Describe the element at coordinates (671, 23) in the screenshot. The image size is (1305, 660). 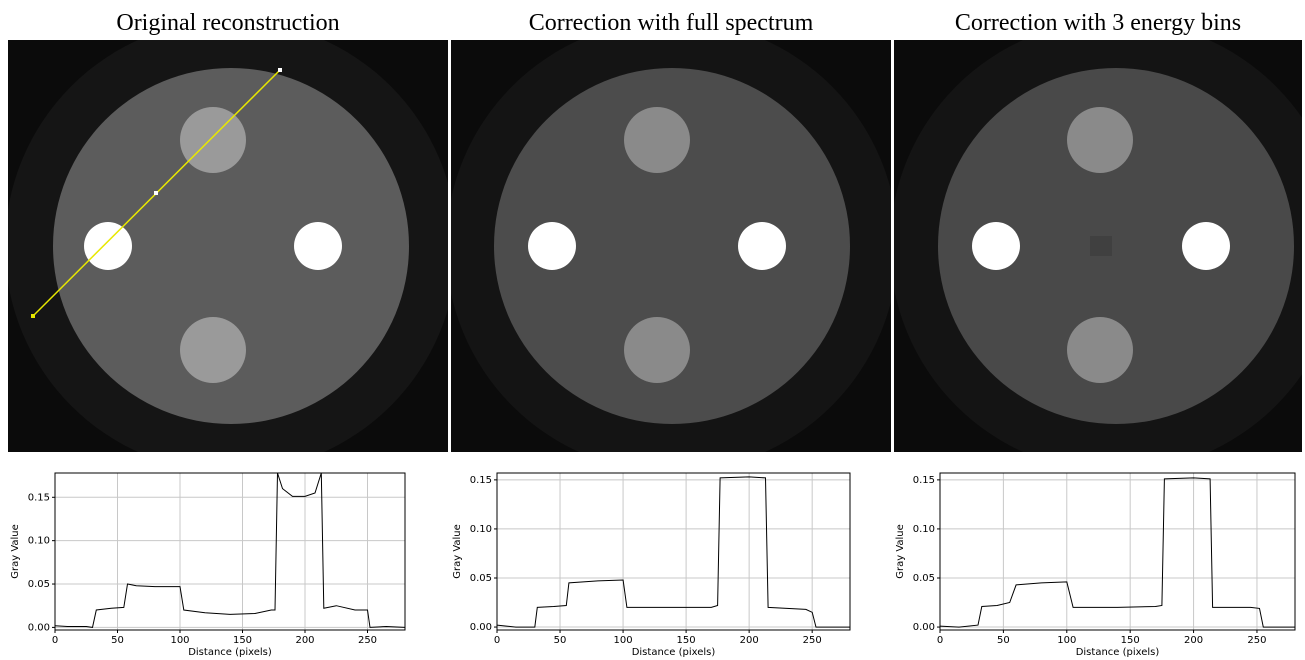
I see `panel-title: Correction with full spectrum` at that location.